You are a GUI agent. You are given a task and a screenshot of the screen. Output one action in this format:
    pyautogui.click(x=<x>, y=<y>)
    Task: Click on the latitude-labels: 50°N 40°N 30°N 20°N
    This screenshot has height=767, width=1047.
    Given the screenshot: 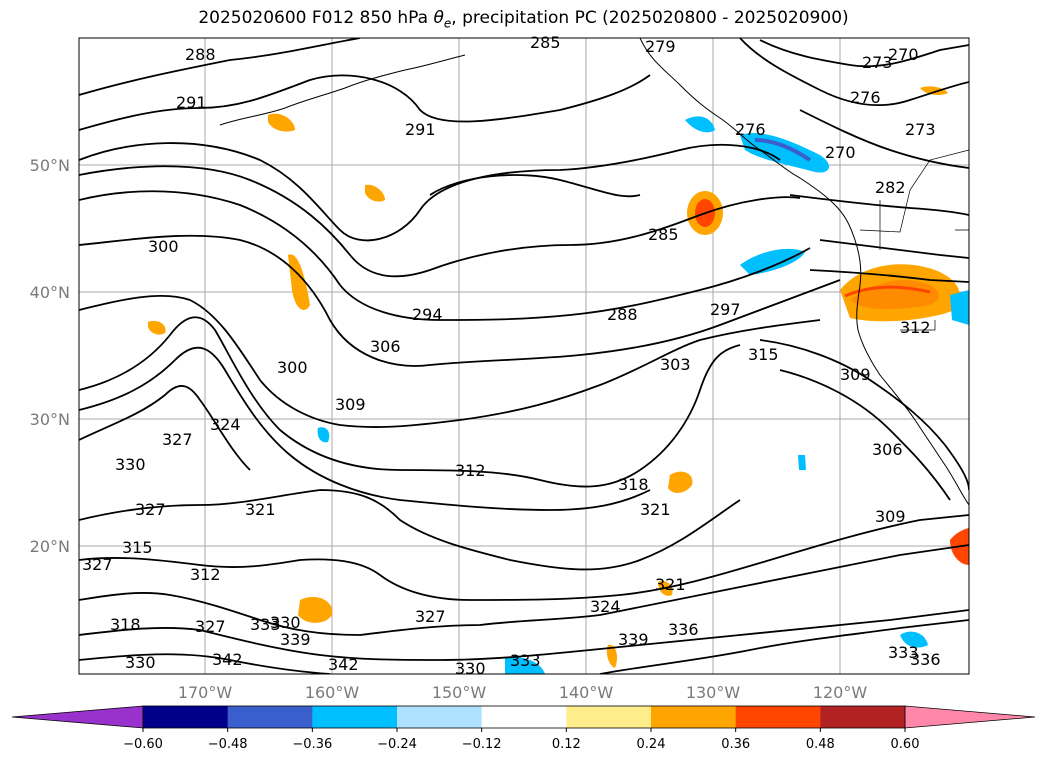 What is the action you would take?
    pyautogui.click(x=50, y=356)
    